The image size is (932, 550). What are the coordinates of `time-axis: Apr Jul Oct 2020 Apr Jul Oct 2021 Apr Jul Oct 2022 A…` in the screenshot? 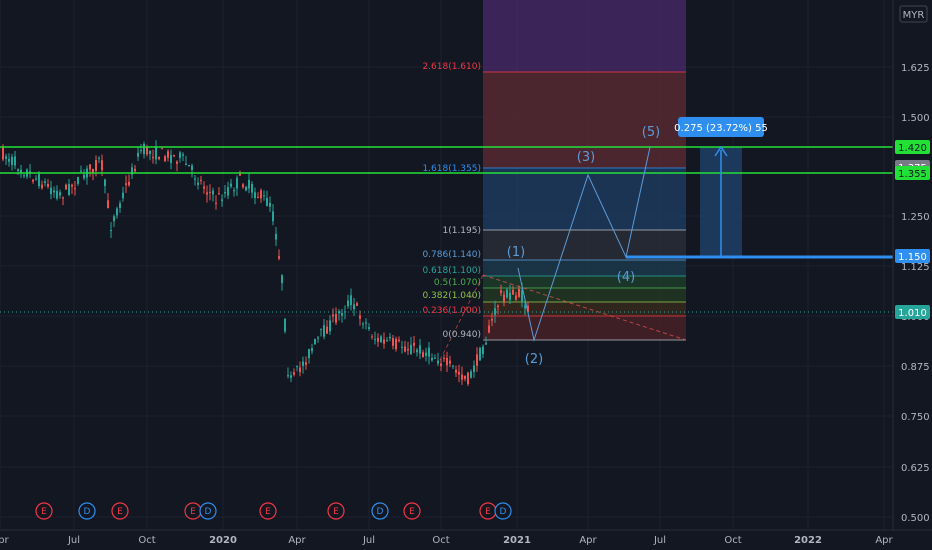 It's located at (466, 539).